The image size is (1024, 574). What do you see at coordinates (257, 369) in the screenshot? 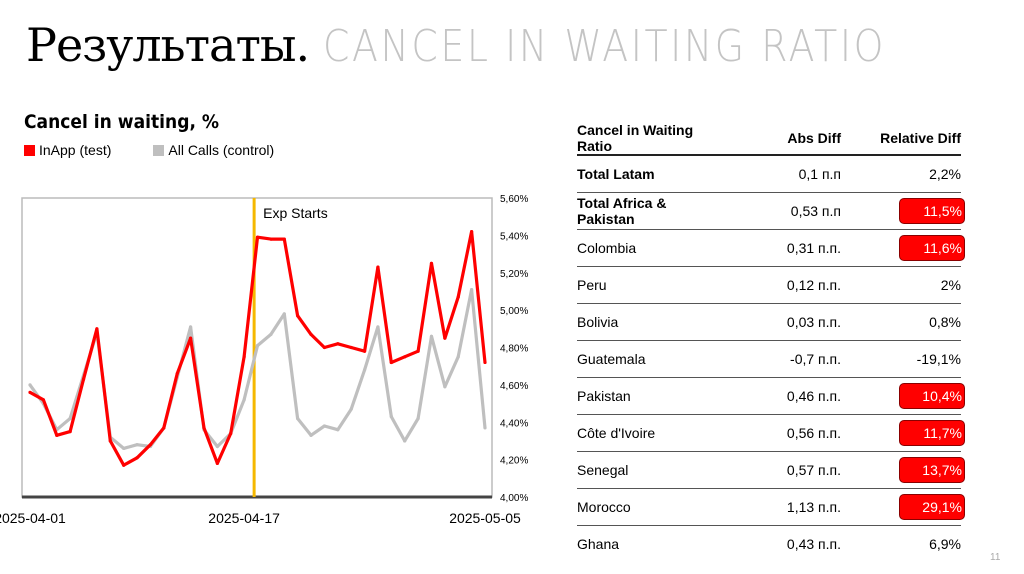
I see `series-line-control` at bounding box center [257, 369].